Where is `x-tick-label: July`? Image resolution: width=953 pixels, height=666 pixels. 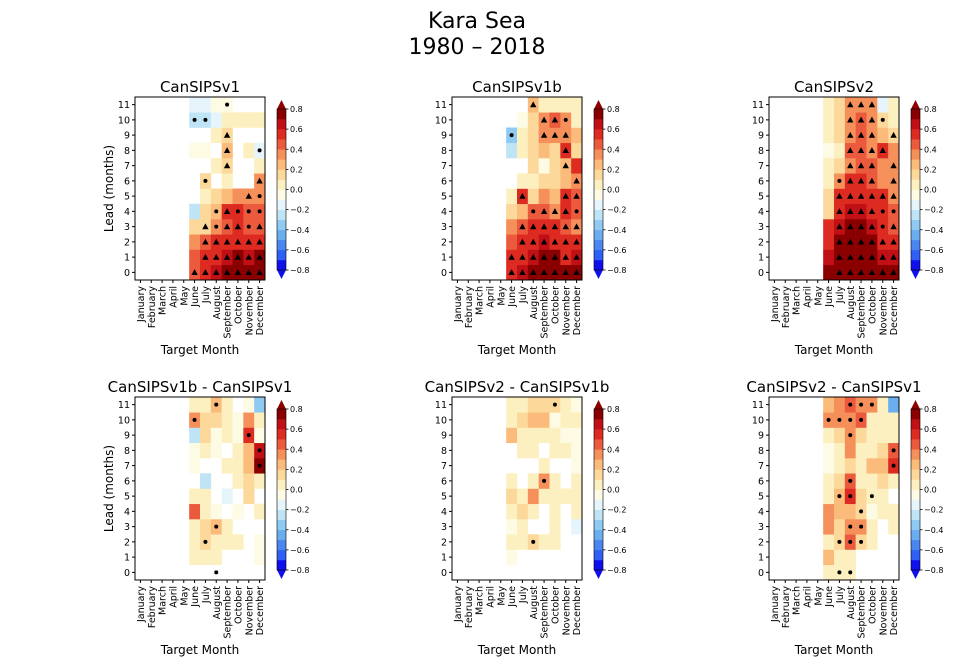
x-tick-label: July is located at coordinates (206, 595).